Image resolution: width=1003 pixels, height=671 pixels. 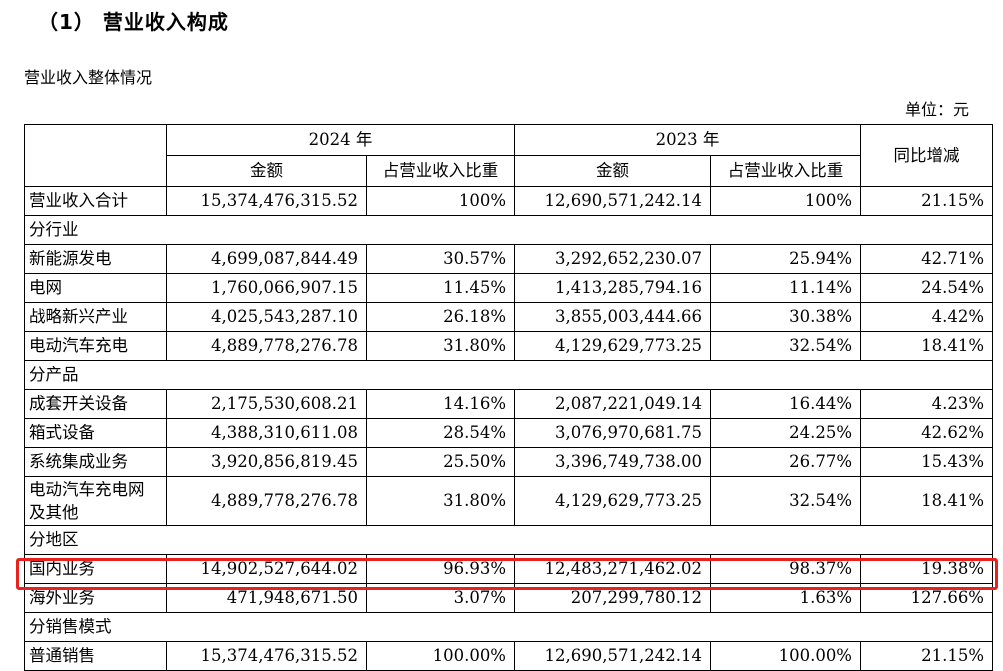 I want to click on row-label: 成套开关设备, so click(x=95, y=404).